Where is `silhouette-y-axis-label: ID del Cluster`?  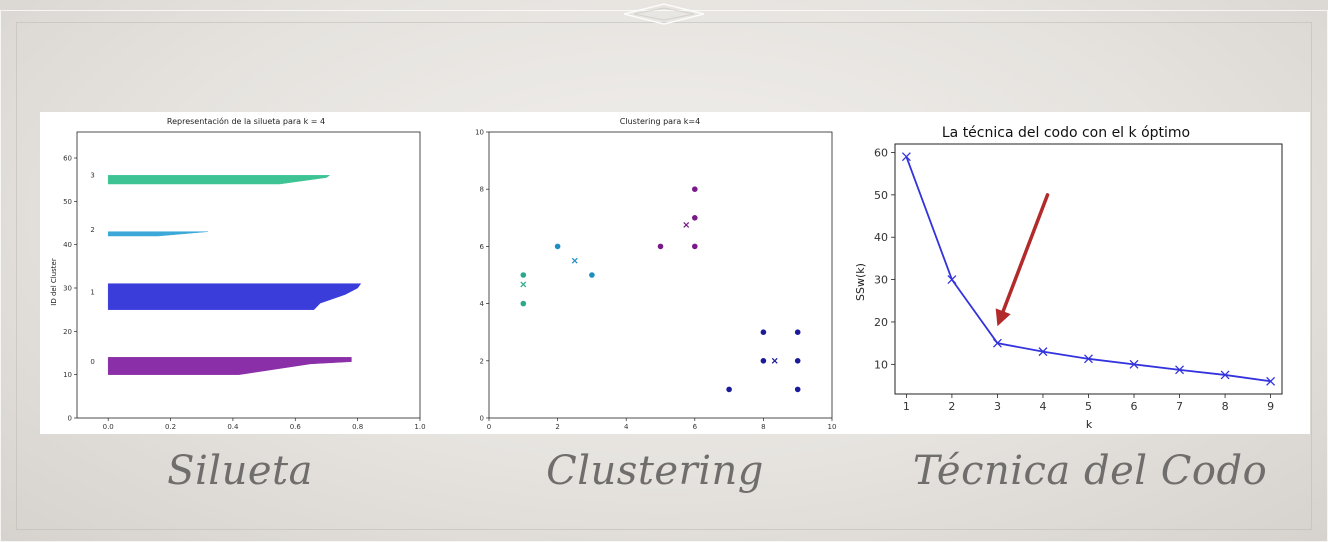 silhouette-y-axis-label: ID del Cluster is located at coordinates (54, 282).